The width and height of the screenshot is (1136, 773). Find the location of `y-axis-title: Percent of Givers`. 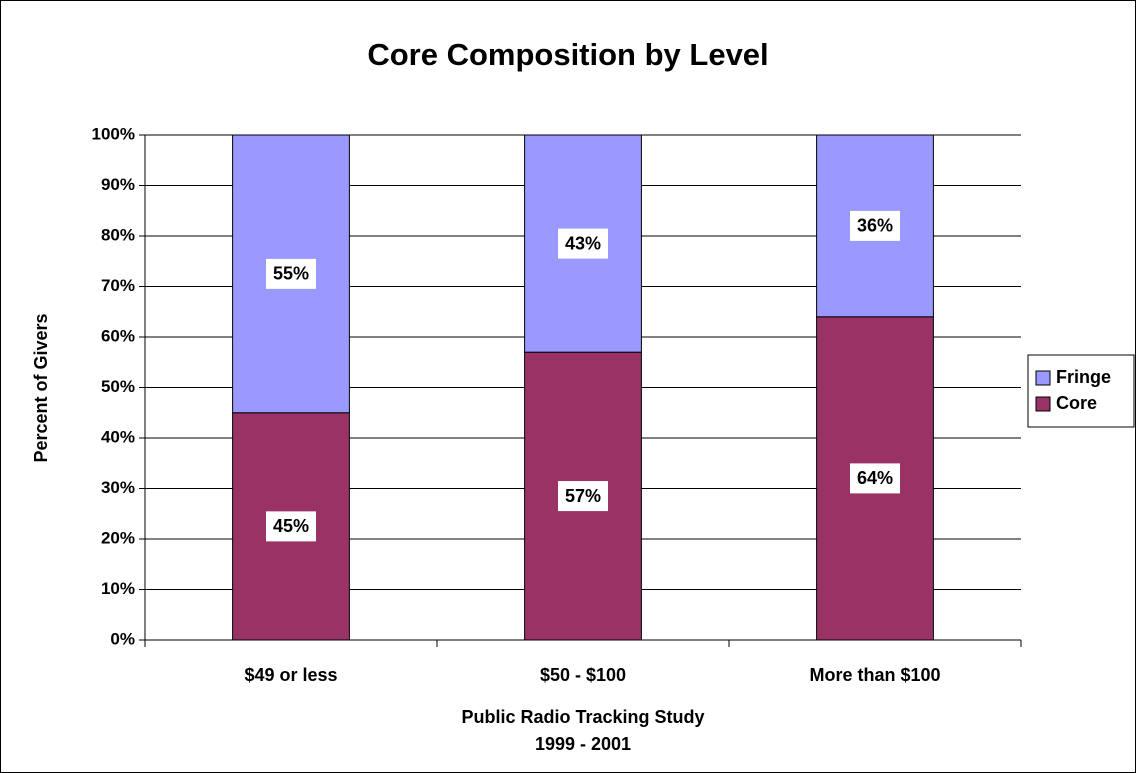

y-axis-title: Percent of Givers is located at coordinates (41, 387).